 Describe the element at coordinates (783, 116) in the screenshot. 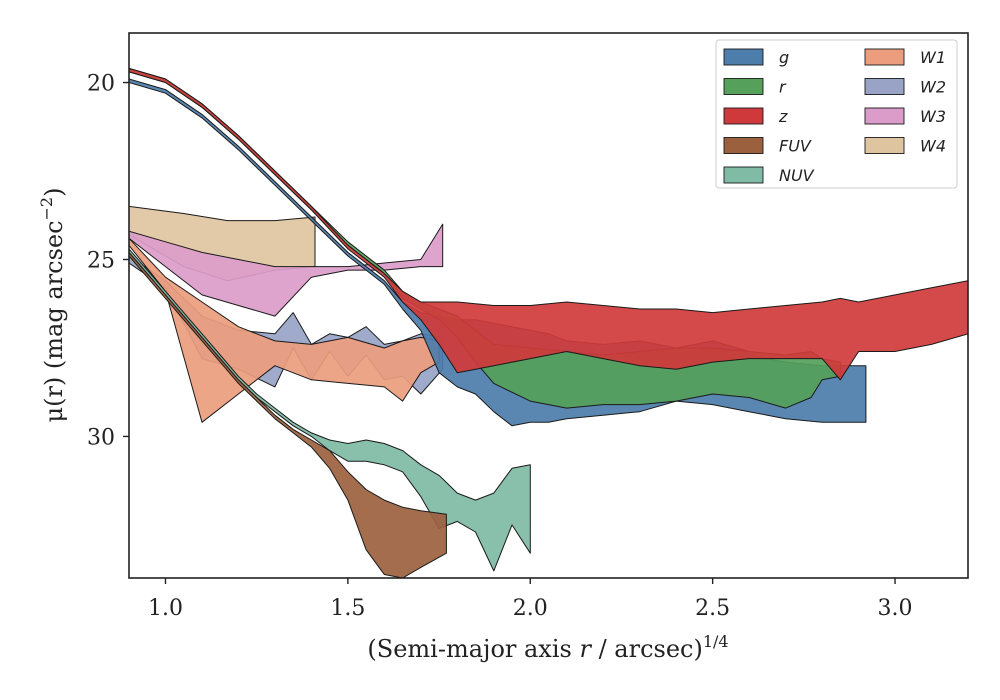

I see `legend-label-z: z` at that location.